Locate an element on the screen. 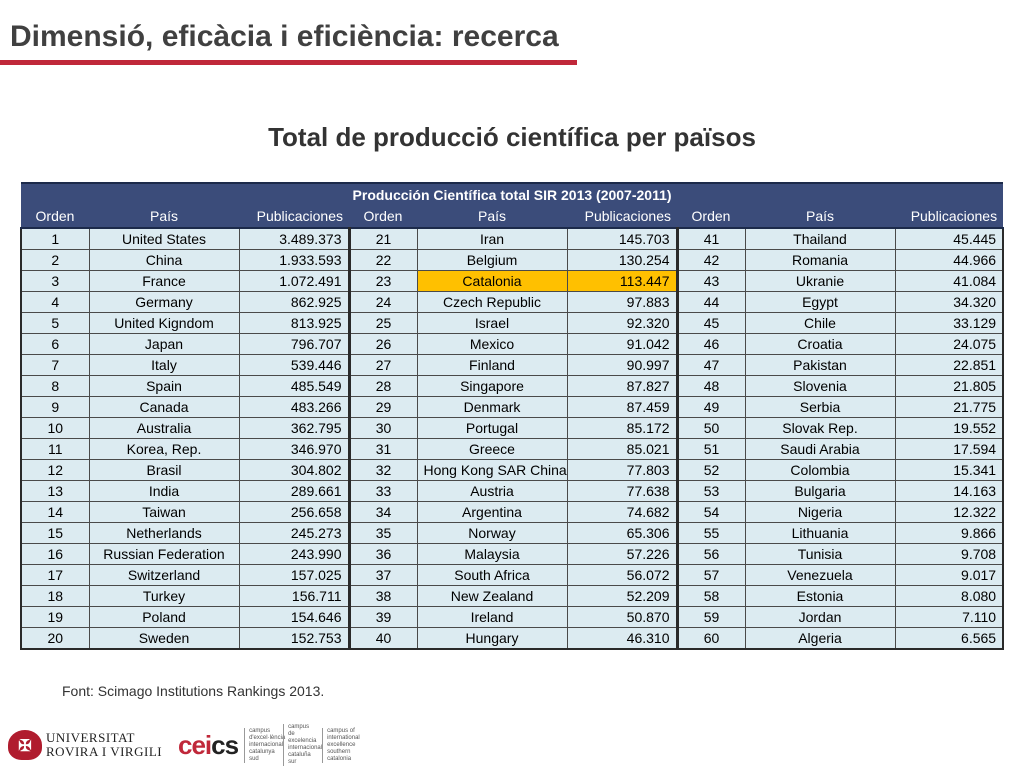 The height and width of the screenshot is (768, 1024). publications-cell: 87.827 is located at coordinates (622, 386).